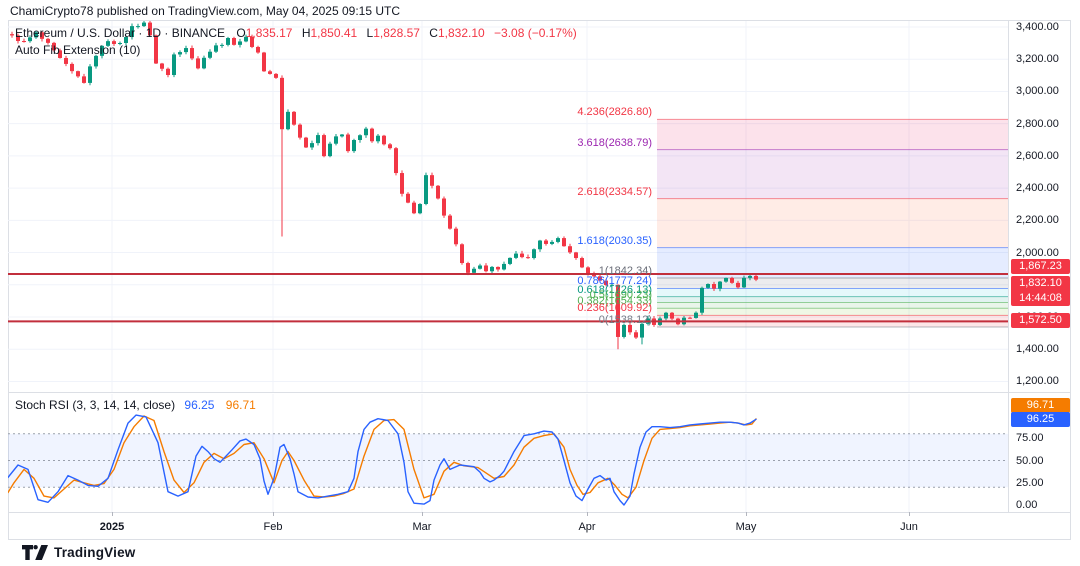 Image resolution: width=1080 pixels, height=566 pixels. What do you see at coordinates (112, 527) in the screenshot?
I see `time-axis-label: 2025` at bounding box center [112, 527].